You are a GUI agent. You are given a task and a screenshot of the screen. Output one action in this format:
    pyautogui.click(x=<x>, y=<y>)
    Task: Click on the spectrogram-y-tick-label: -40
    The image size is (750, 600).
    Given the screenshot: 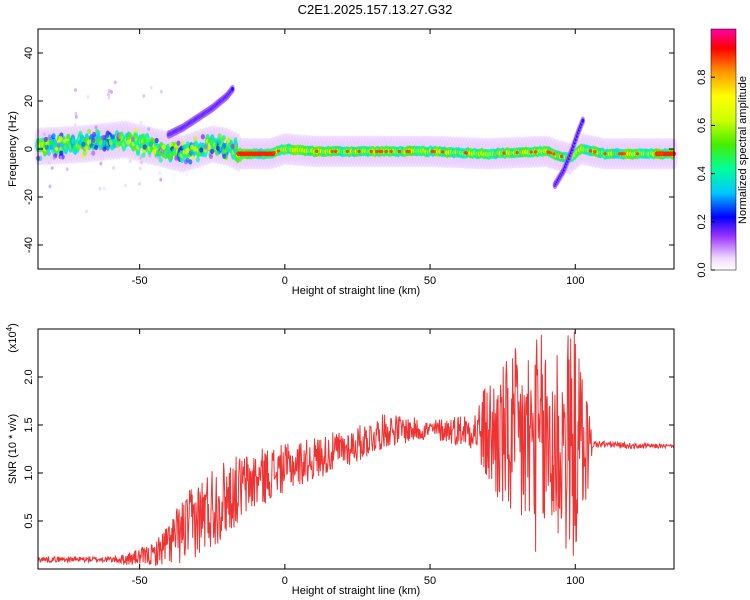 What is the action you would take?
    pyautogui.click(x=29, y=245)
    